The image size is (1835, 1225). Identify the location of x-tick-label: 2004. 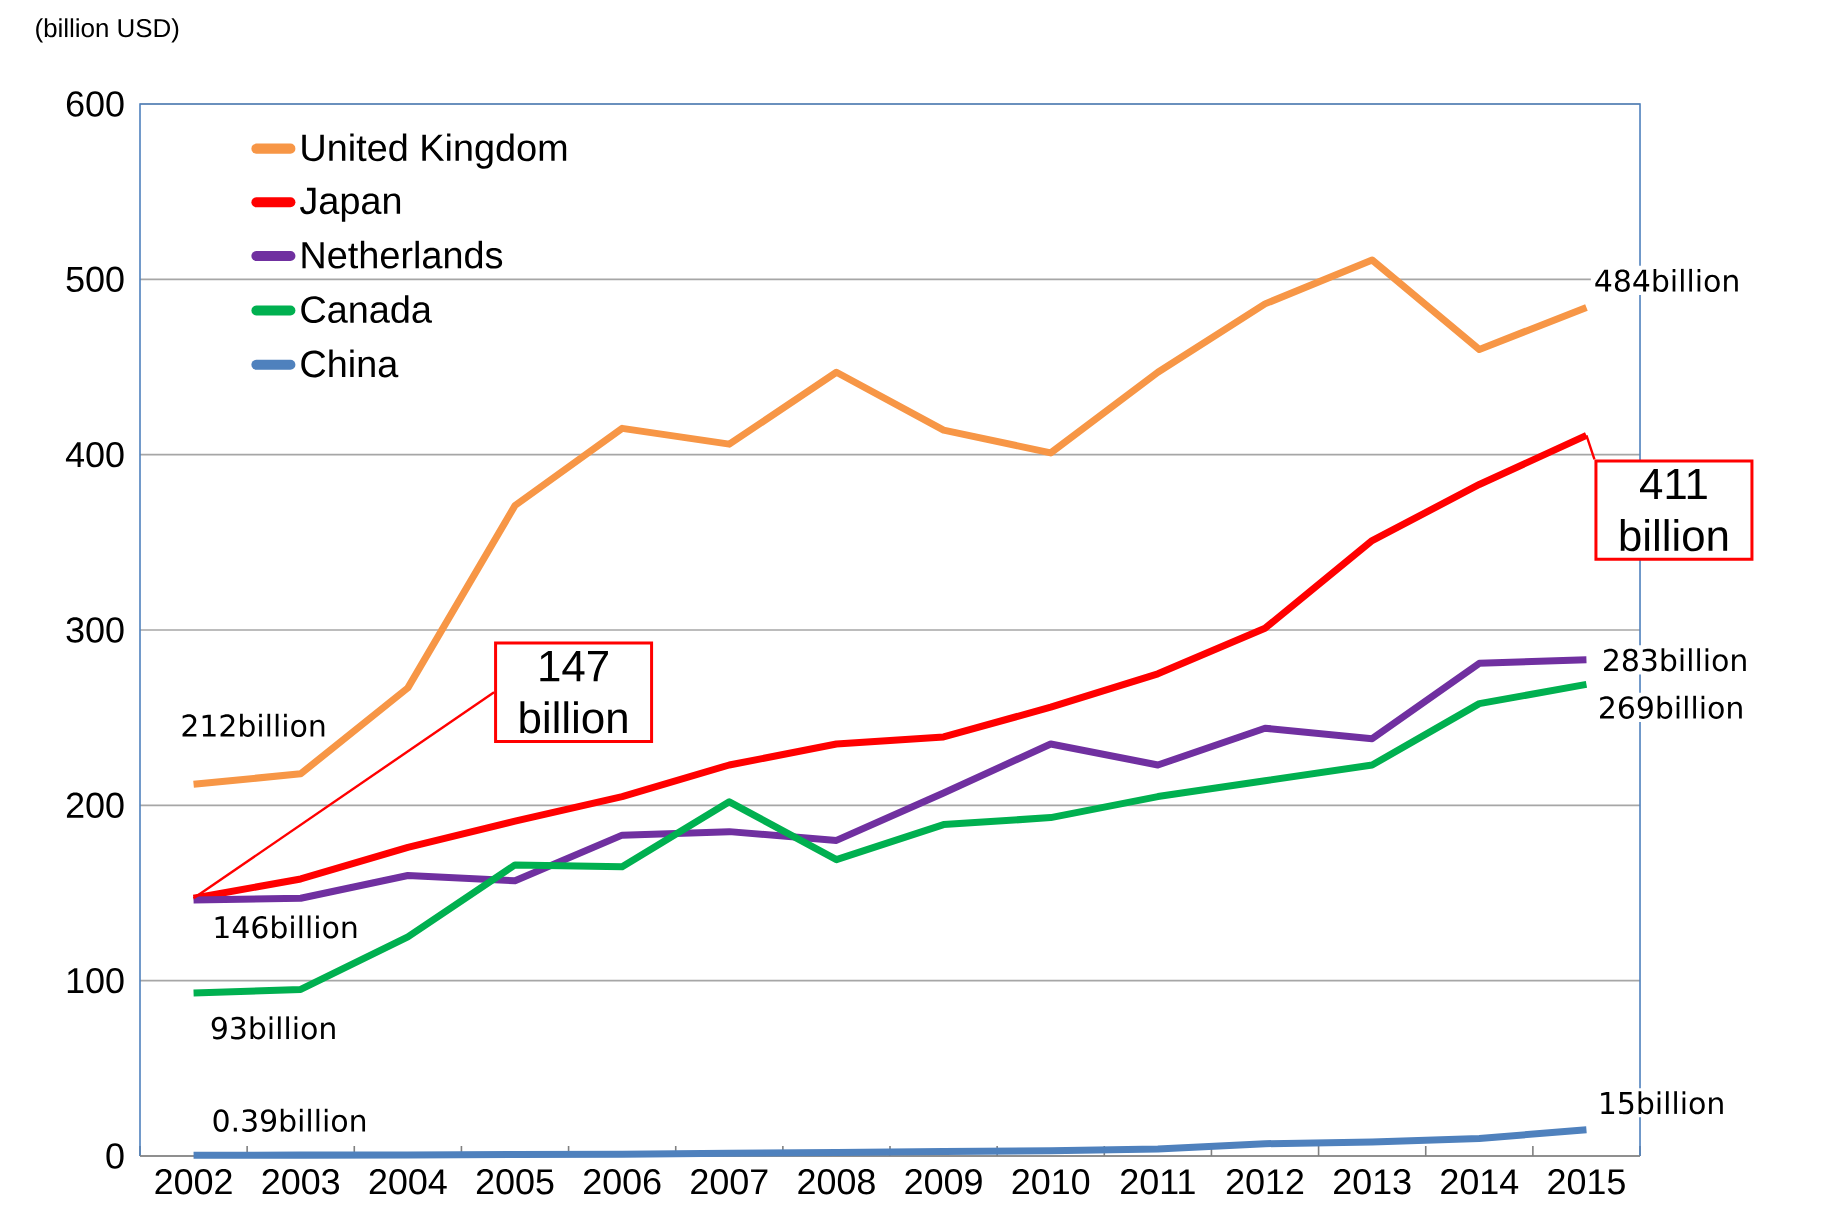
(408, 1182).